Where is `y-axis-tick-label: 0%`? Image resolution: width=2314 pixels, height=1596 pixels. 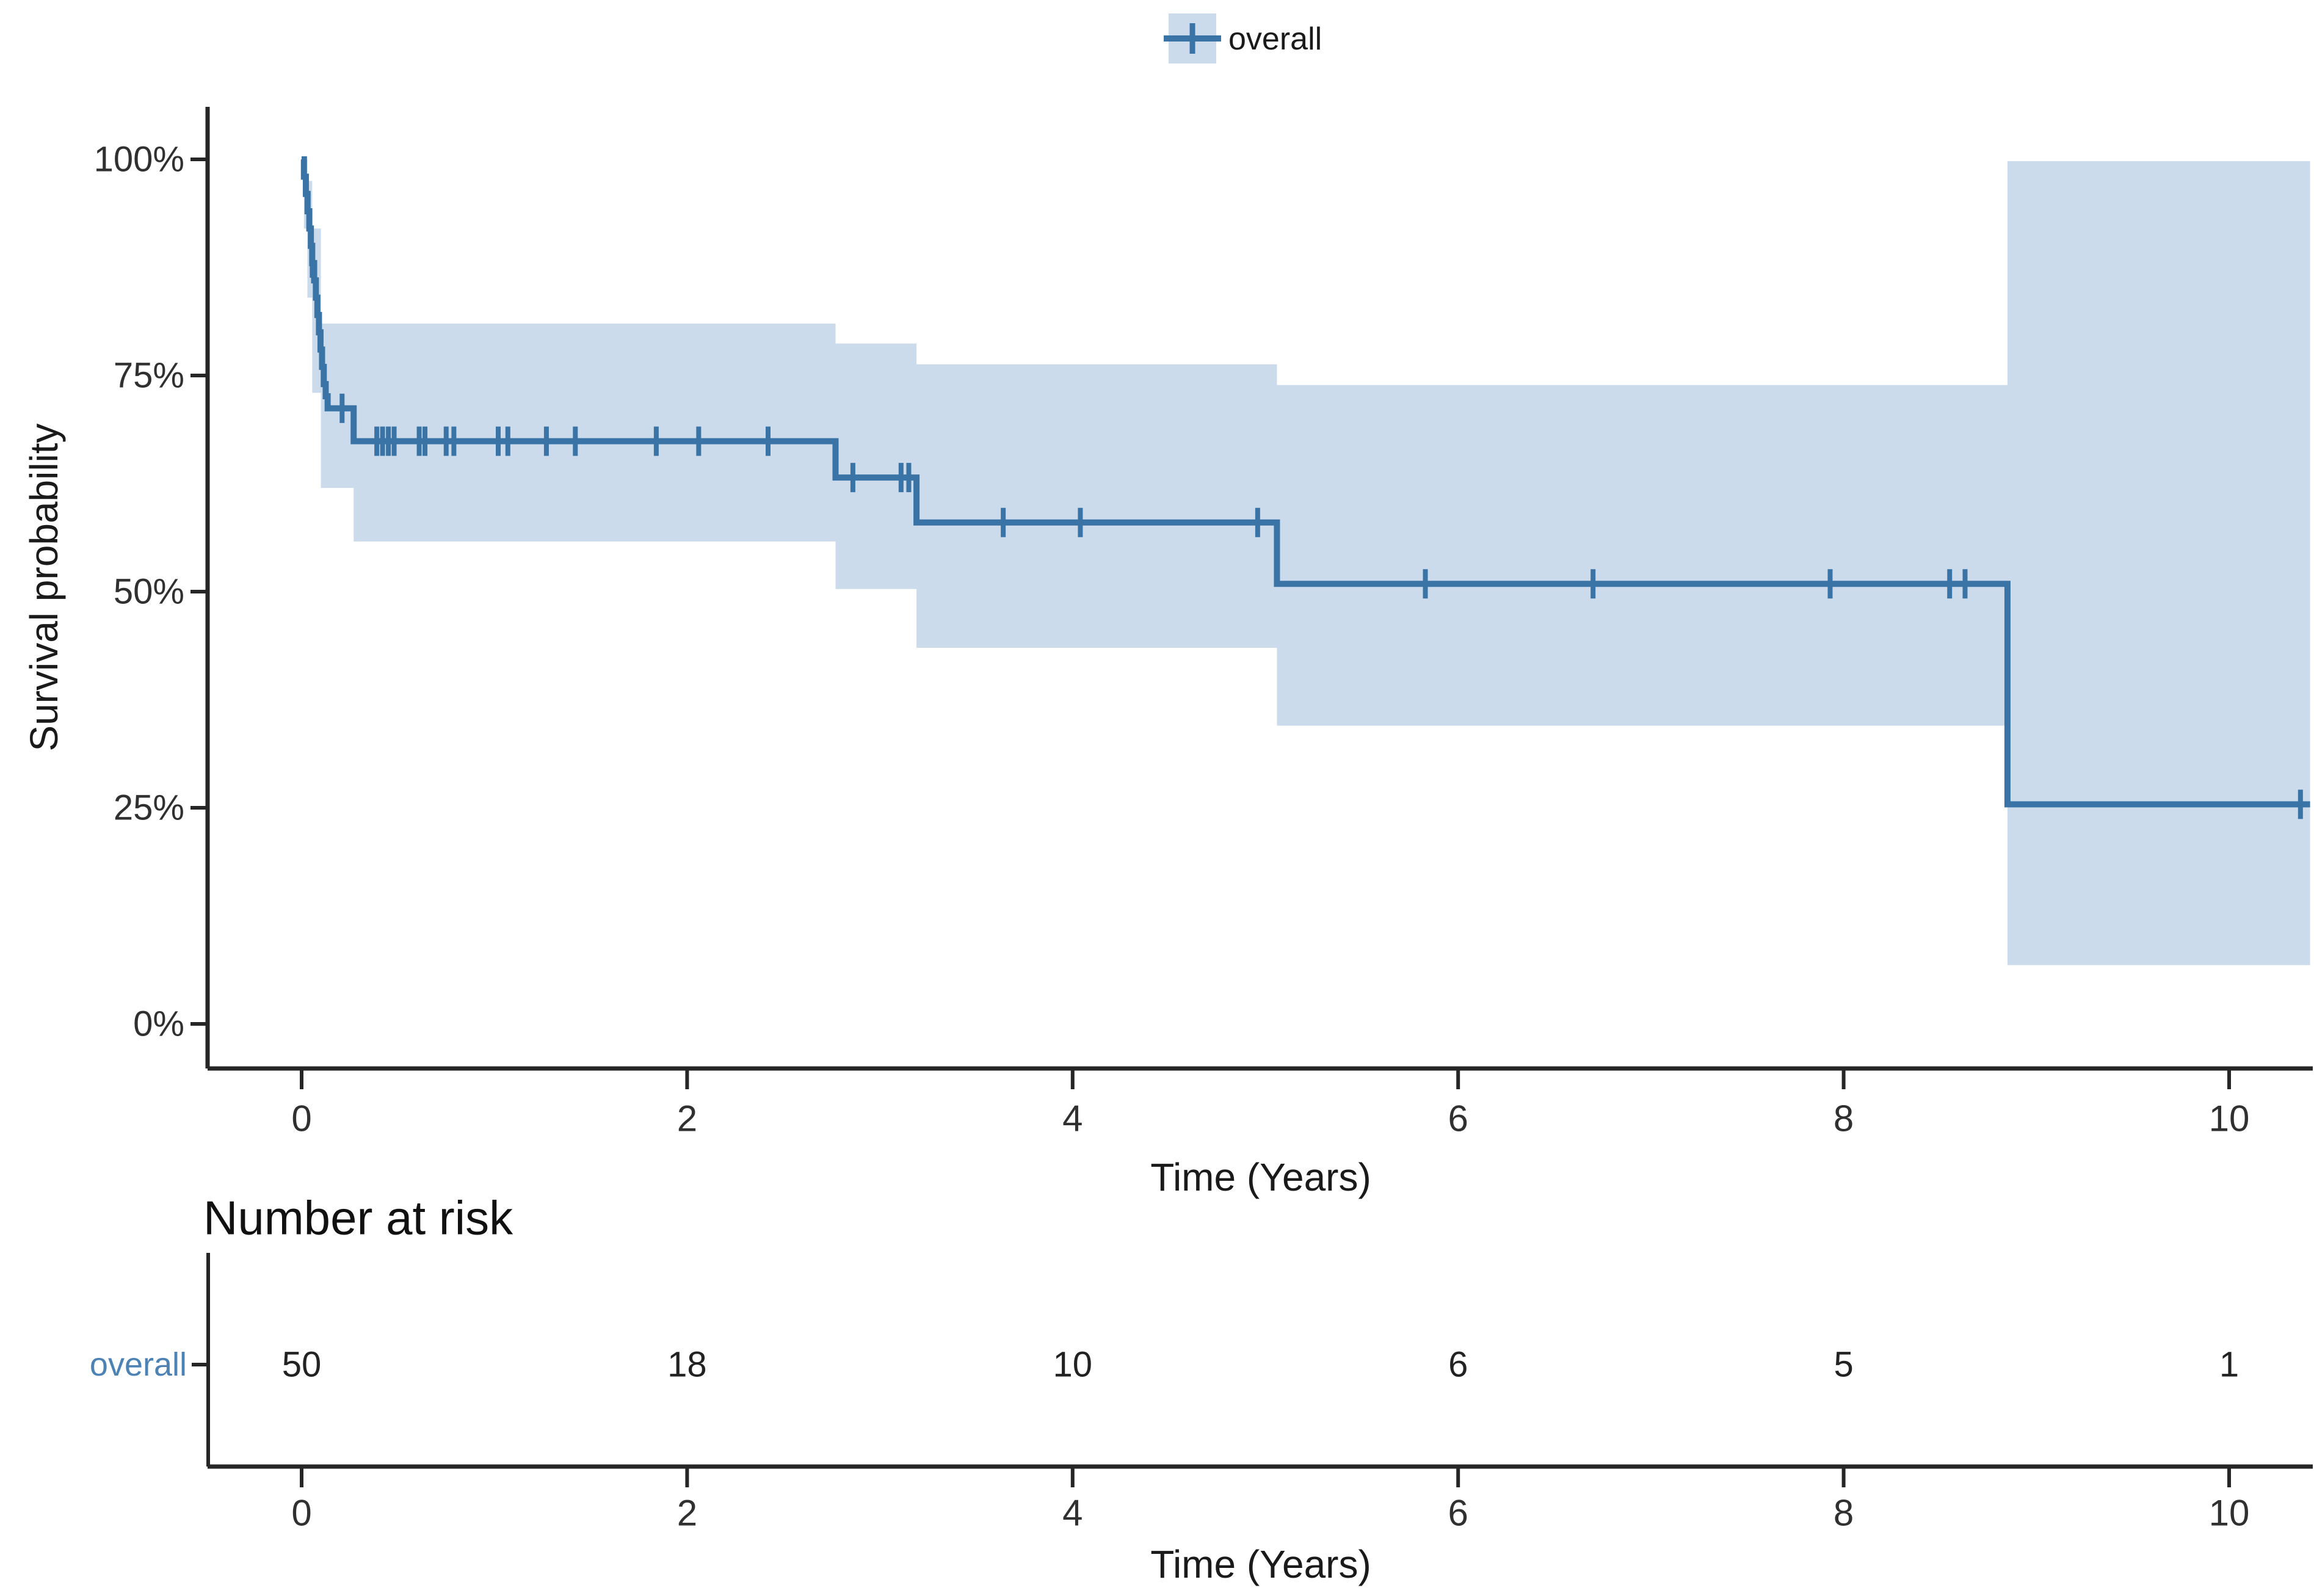
y-axis-tick-label: 0% is located at coordinates (159, 1024).